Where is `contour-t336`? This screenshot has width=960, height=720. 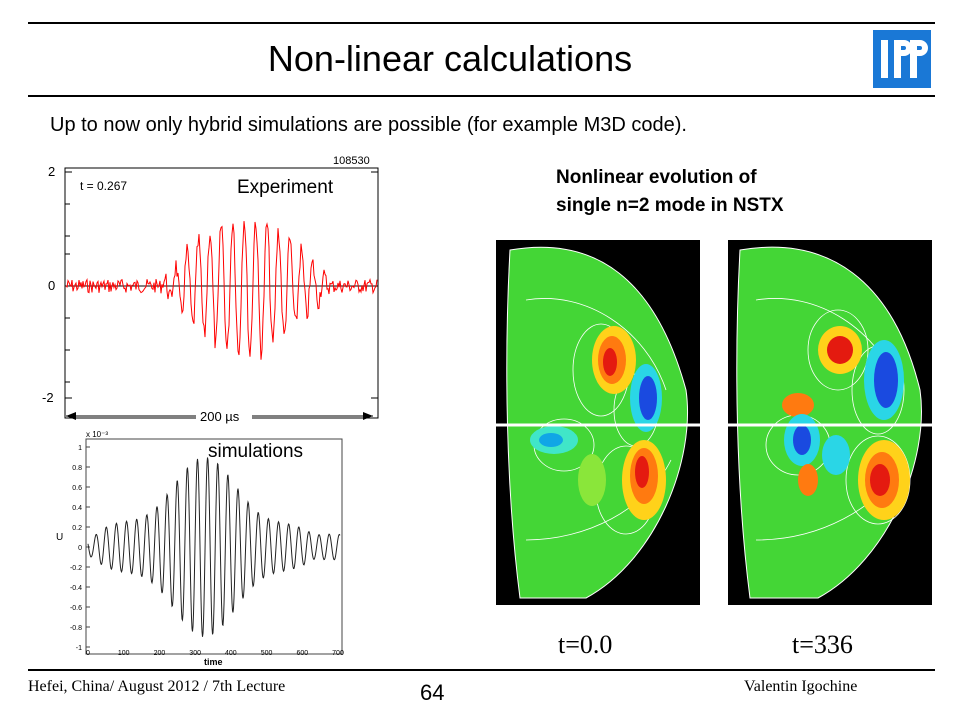 contour-t336 is located at coordinates (830, 422).